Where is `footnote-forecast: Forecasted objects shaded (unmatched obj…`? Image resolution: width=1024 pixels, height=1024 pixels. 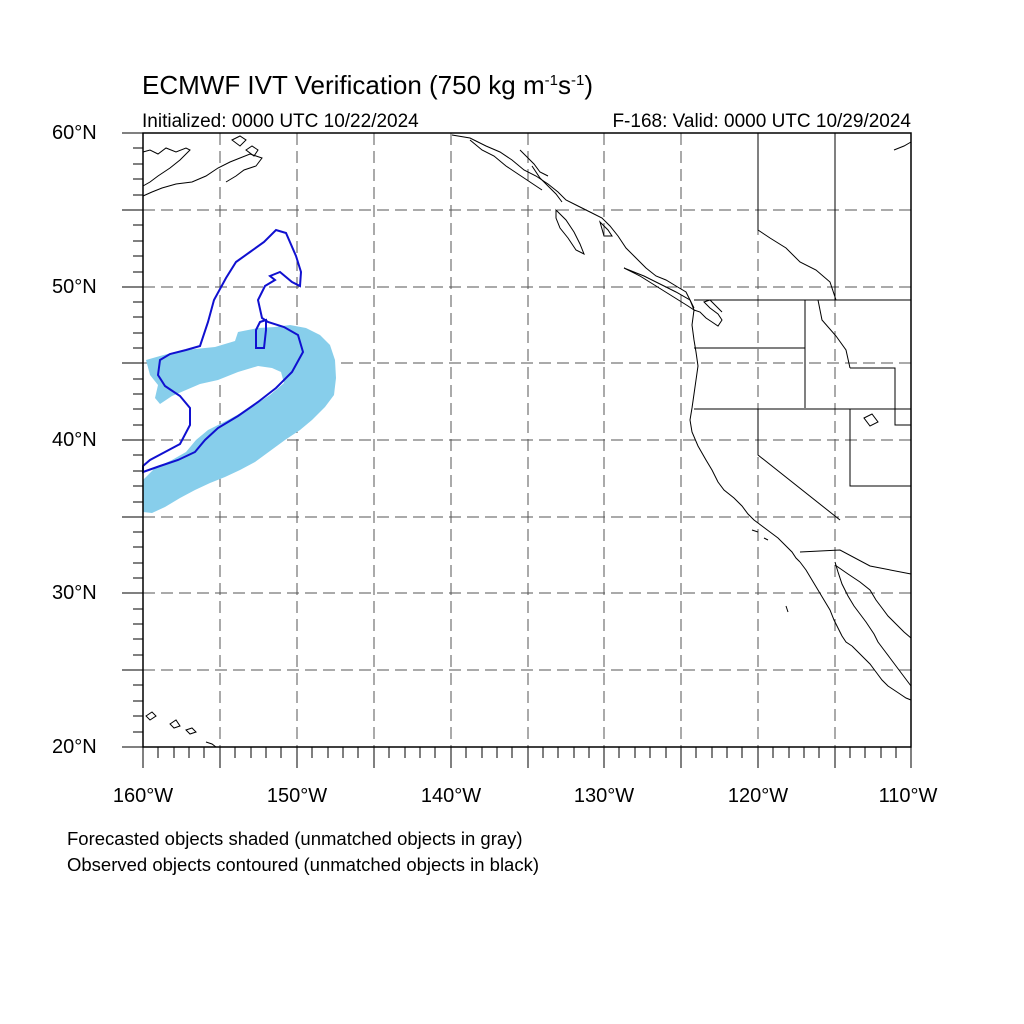 footnote-forecast: Forecasted objects shaded (unmatched obj… is located at coordinates (295, 838).